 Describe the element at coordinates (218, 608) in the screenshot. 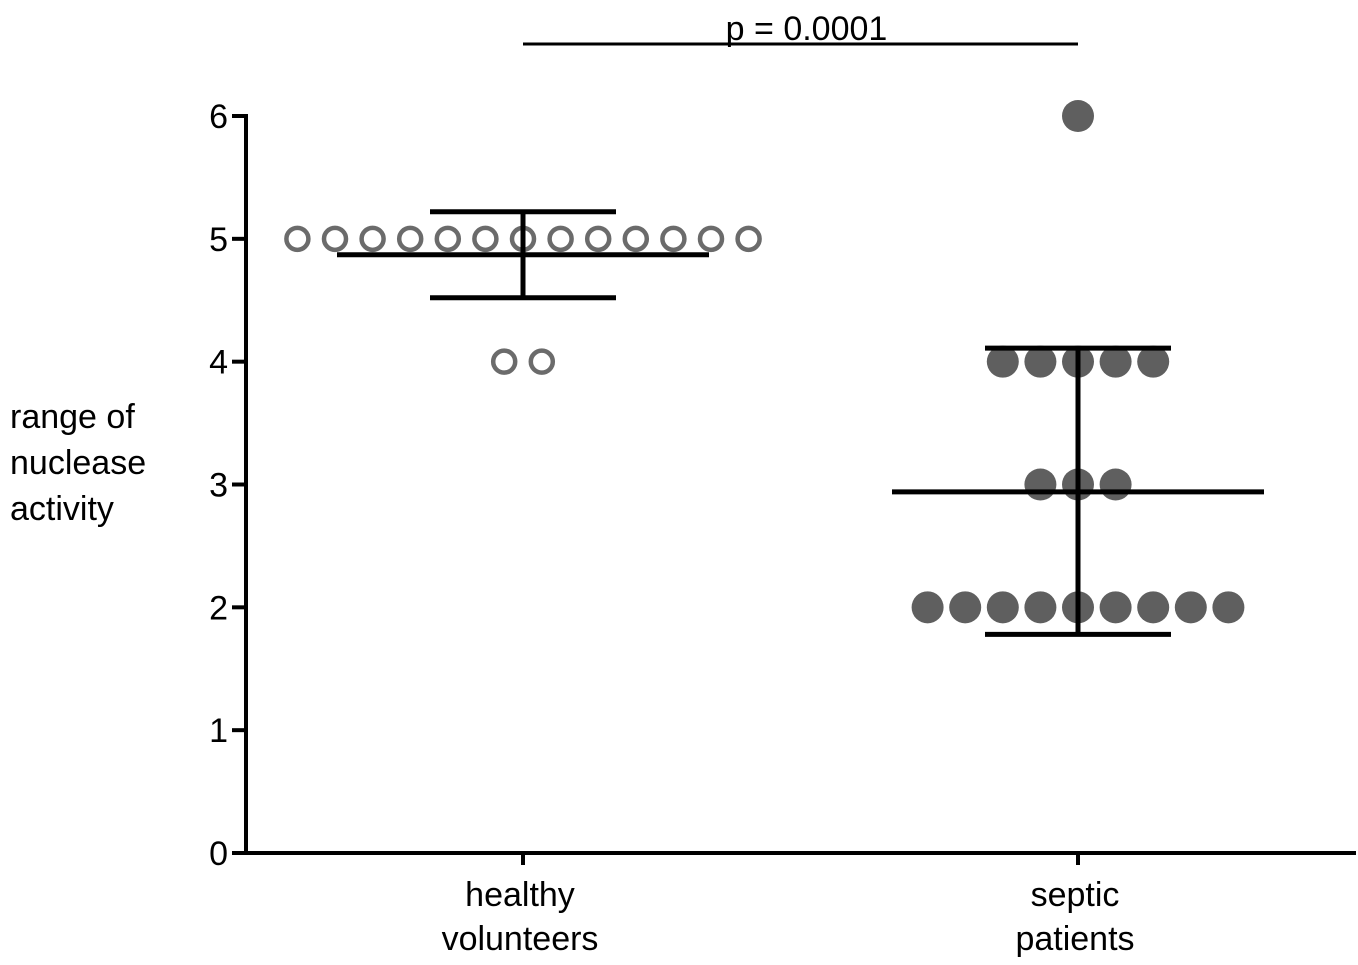

I see `y-tick-label: 2` at that location.